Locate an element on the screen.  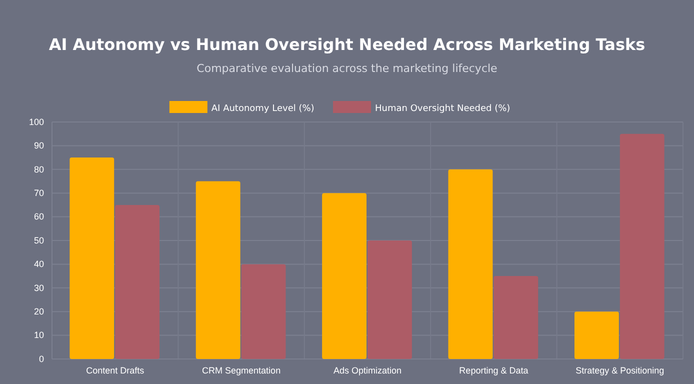
x-tick-label: Strategy & Positioning is located at coordinates (620, 370).